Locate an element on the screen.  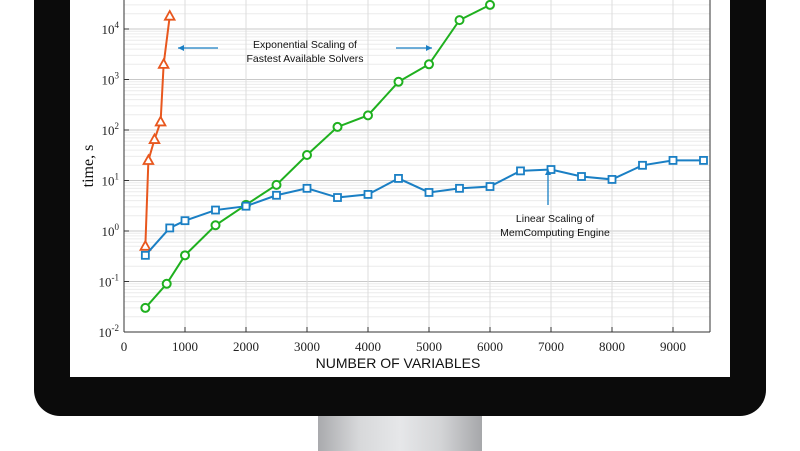
y-tick-label: 10⁰ is located at coordinates (111, 230).